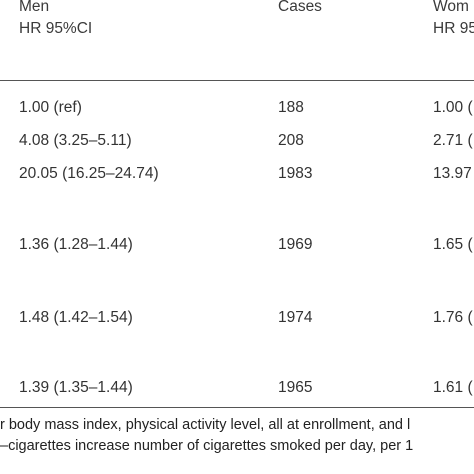  Describe the element at coordinates (237, 80) in the screenshot. I see `header-divider` at that location.